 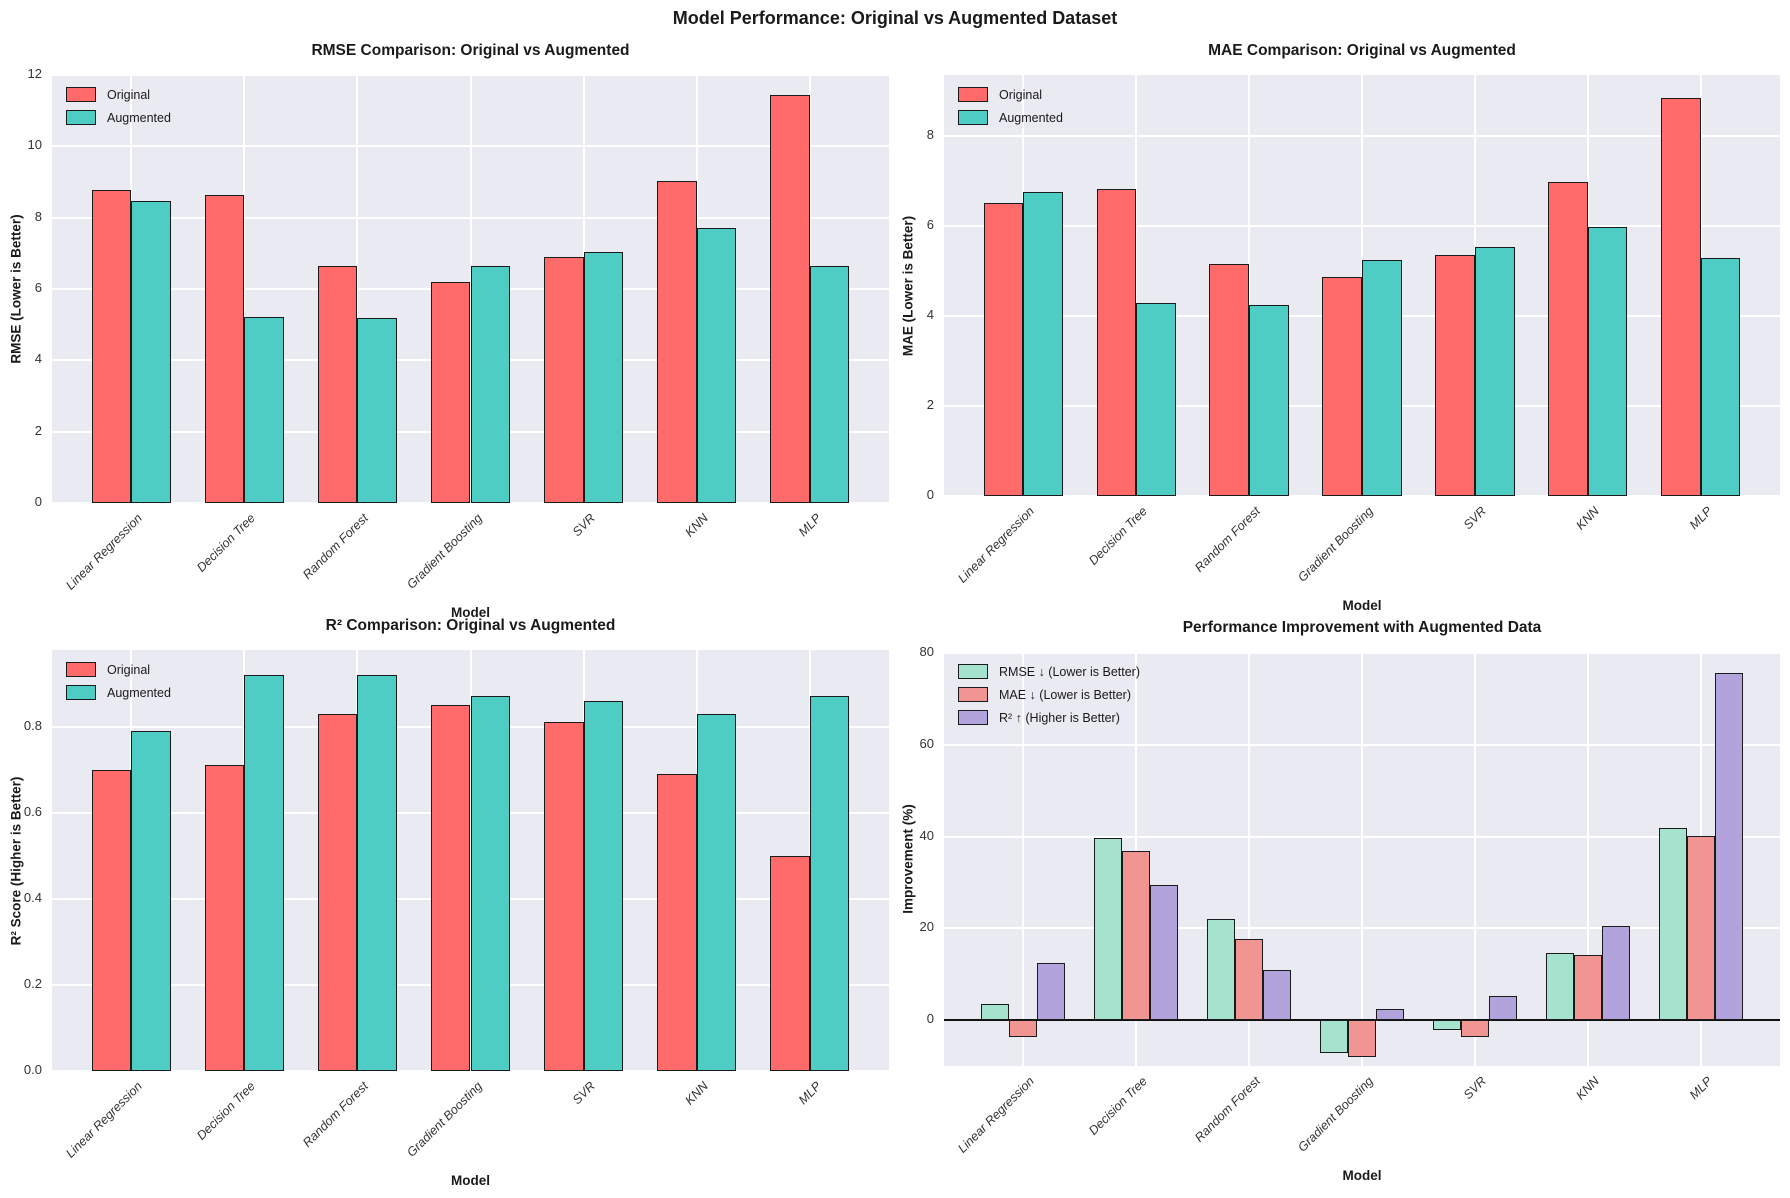 I want to click on y-axis-label: MAE (Lower is Better), so click(x=908, y=285).